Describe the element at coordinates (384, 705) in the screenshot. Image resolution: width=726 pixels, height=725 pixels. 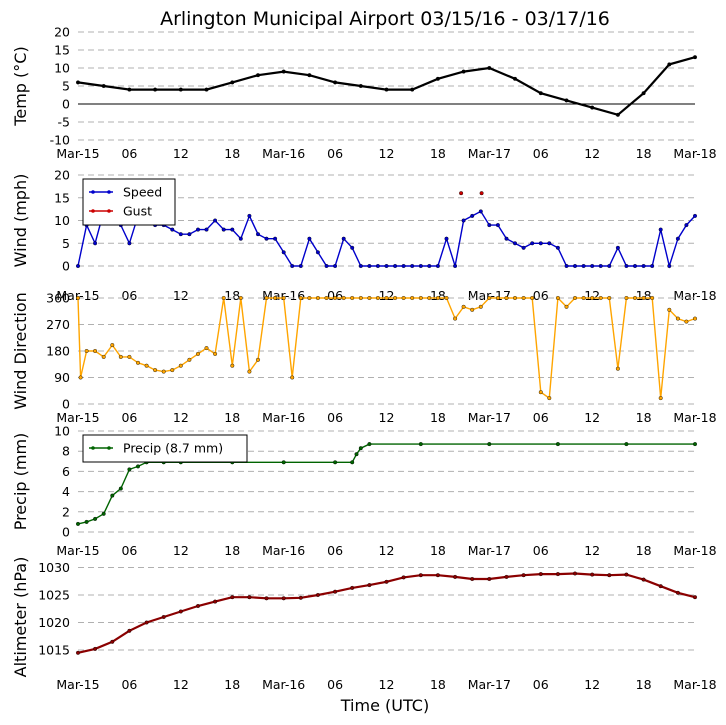
I see `x-axis-label: Time (UTC)` at that location.